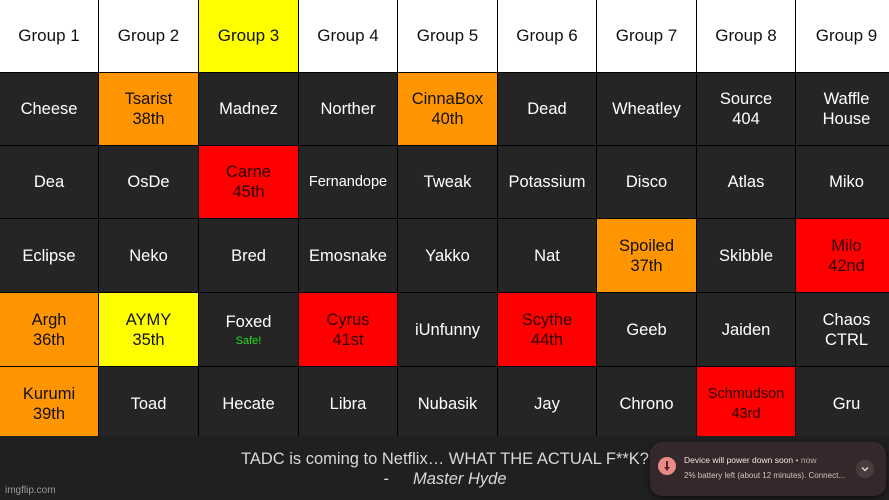  I want to click on contestant-name: Source, so click(746, 99).